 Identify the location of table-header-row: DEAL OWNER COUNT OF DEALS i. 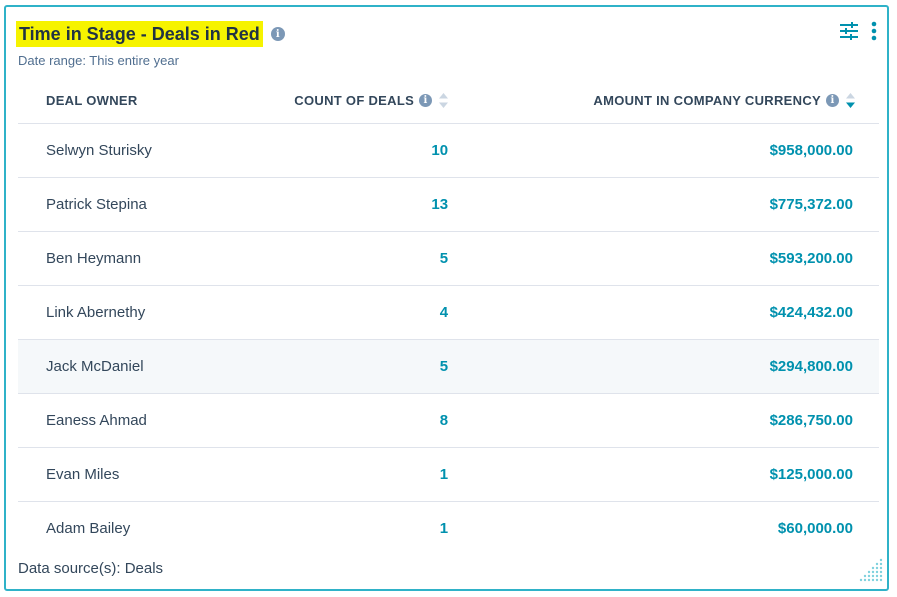
(448, 100).